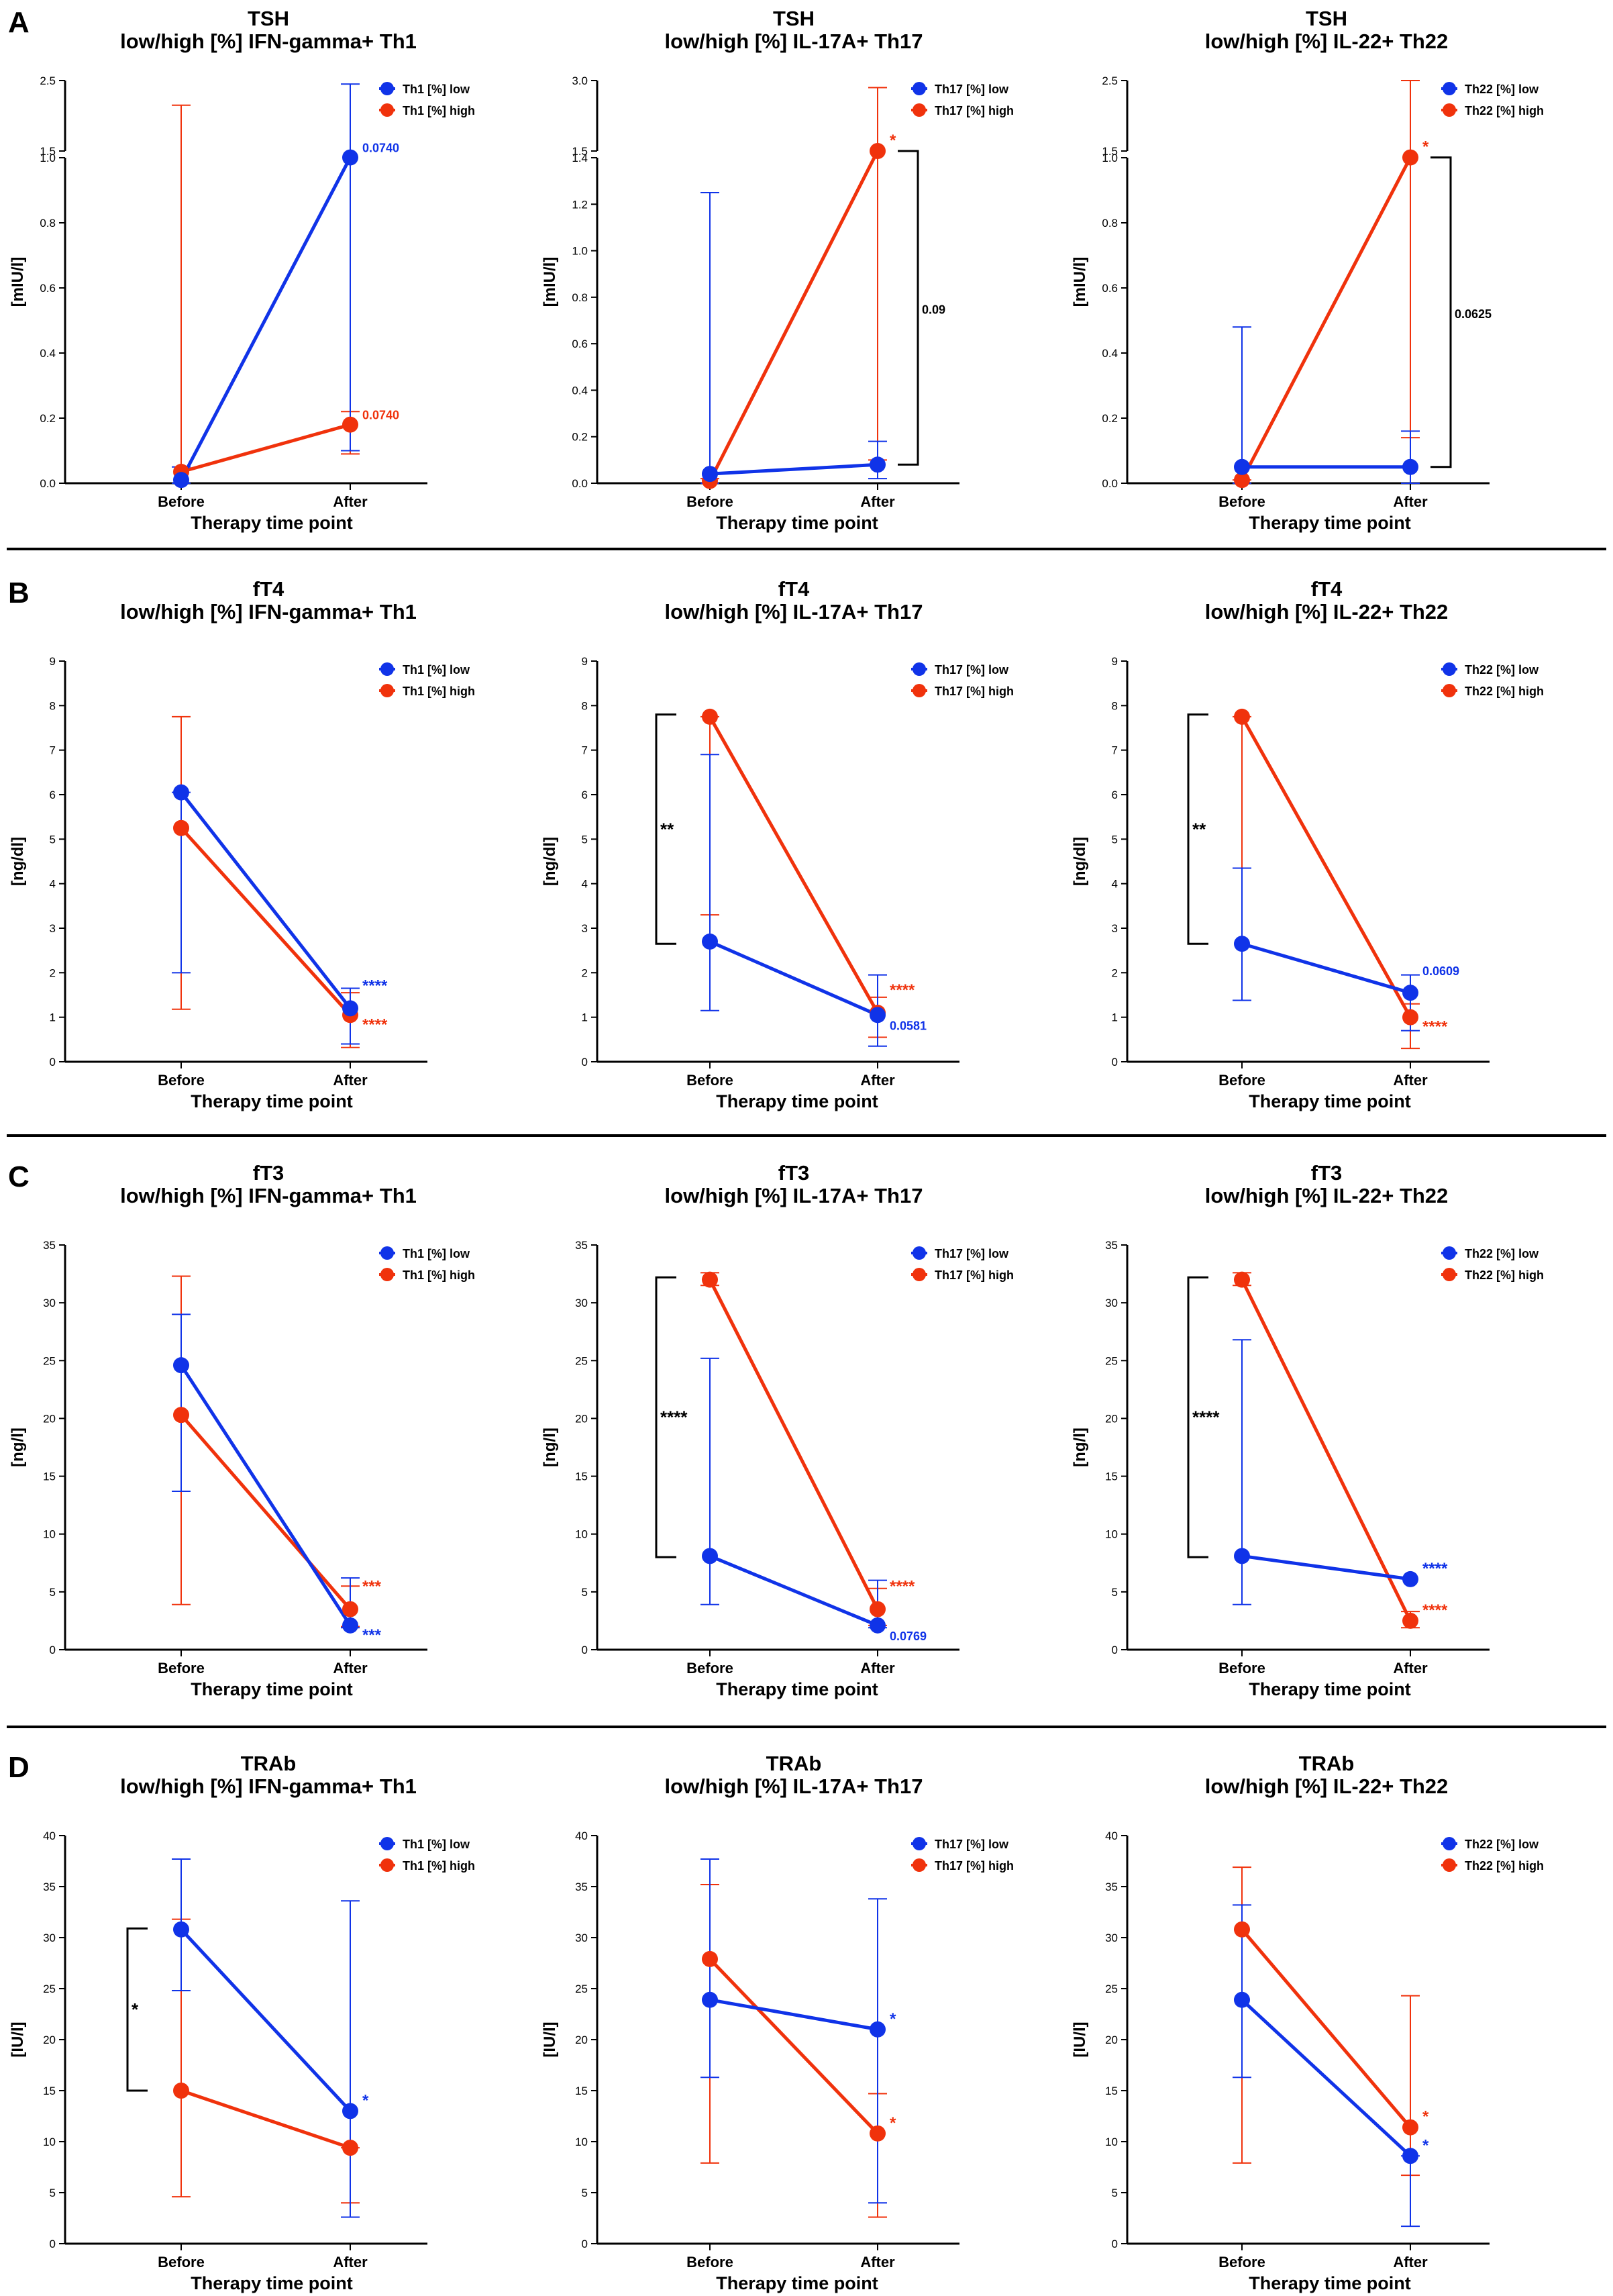  Describe the element at coordinates (53, 972) in the screenshot. I see `y-tick-label: 2` at that location.